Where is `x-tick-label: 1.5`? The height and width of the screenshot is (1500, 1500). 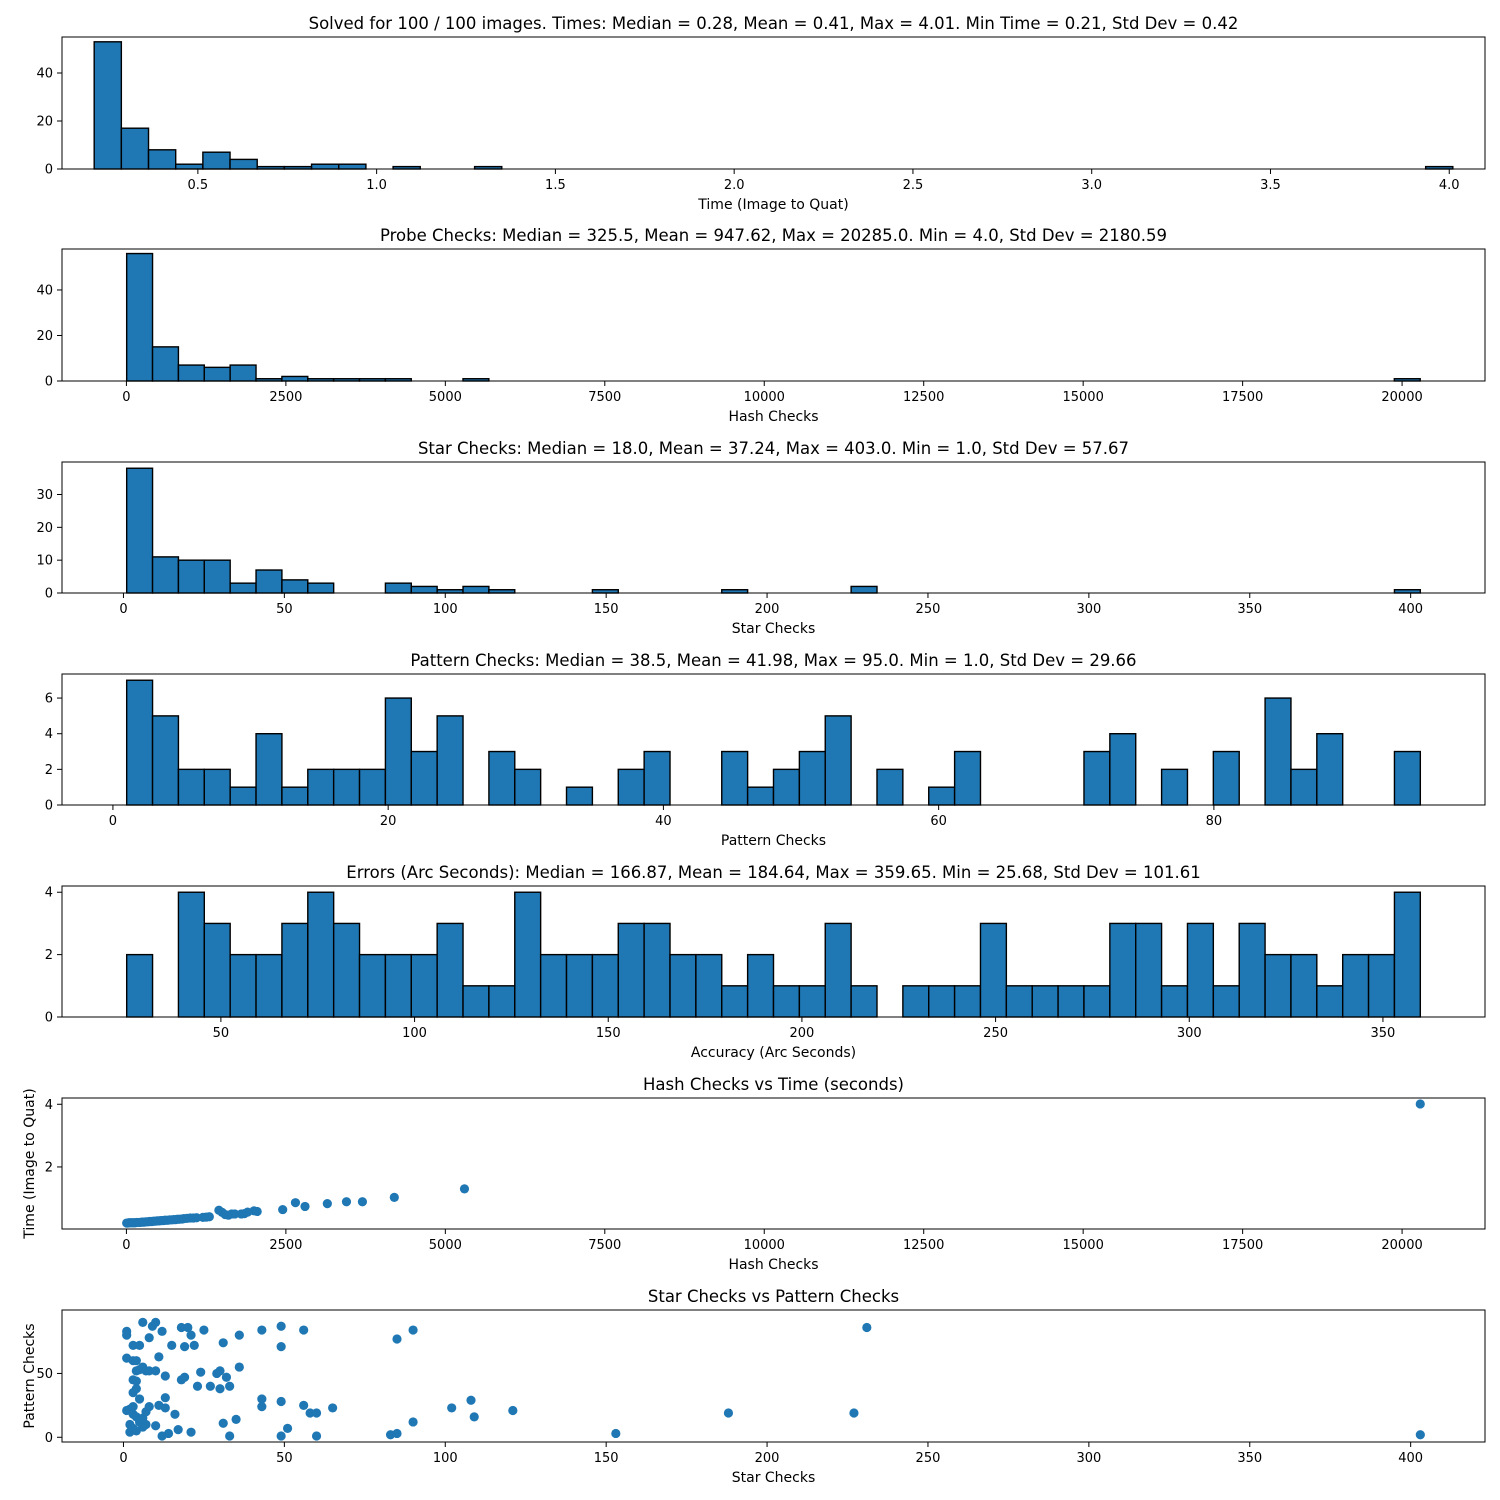
x-tick-label: 1.5 is located at coordinates (555, 185).